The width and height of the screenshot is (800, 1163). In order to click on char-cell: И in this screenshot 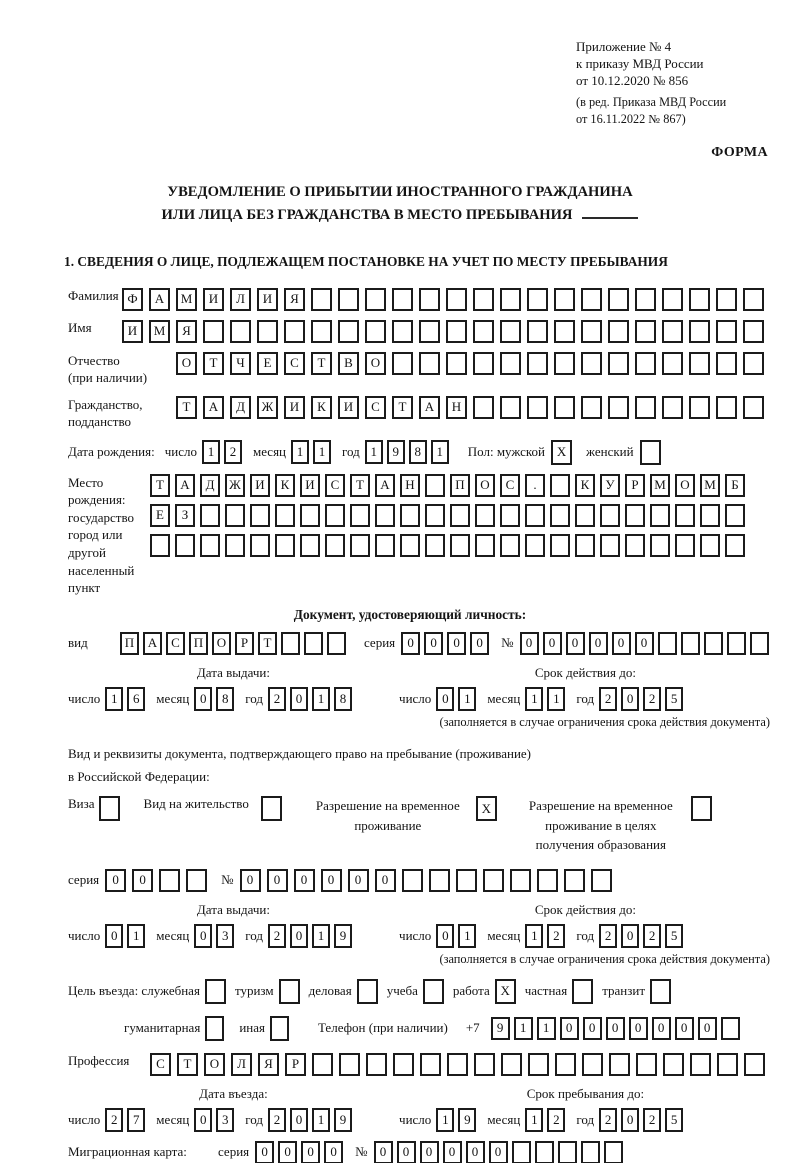, I will do `click(267, 299)`.